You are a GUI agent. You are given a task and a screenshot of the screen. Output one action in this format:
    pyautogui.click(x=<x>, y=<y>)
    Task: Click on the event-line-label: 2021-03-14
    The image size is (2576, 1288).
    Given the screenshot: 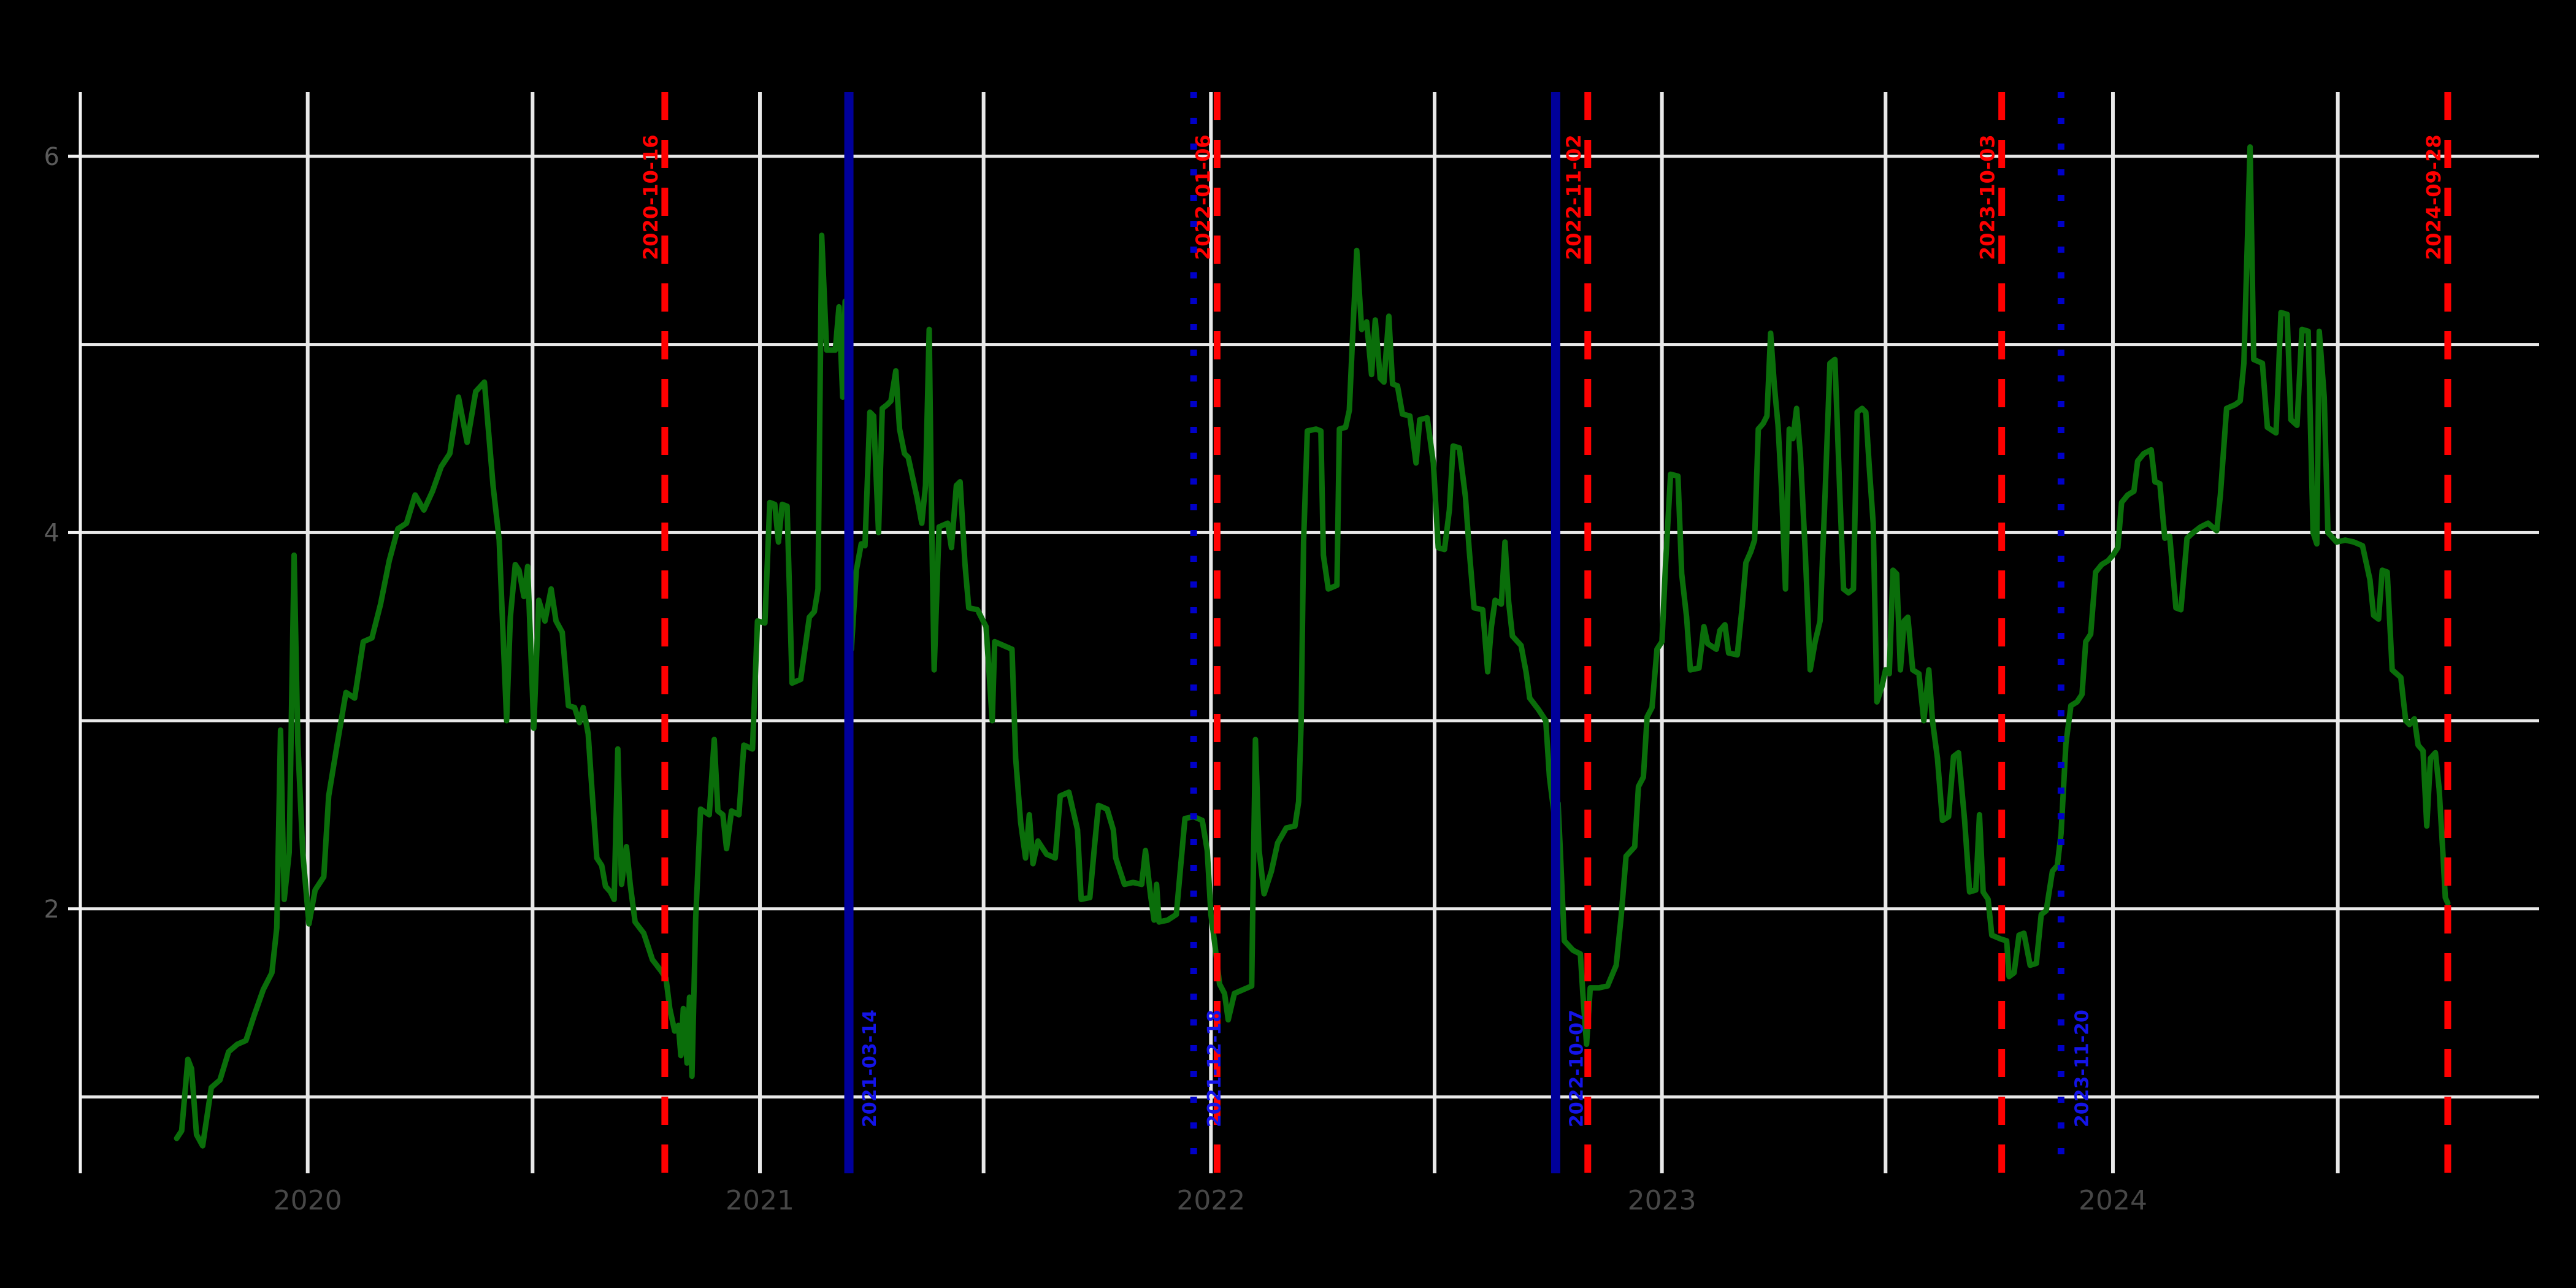 What is the action you would take?
    pyautogui.click(x=870, y=1068)
    